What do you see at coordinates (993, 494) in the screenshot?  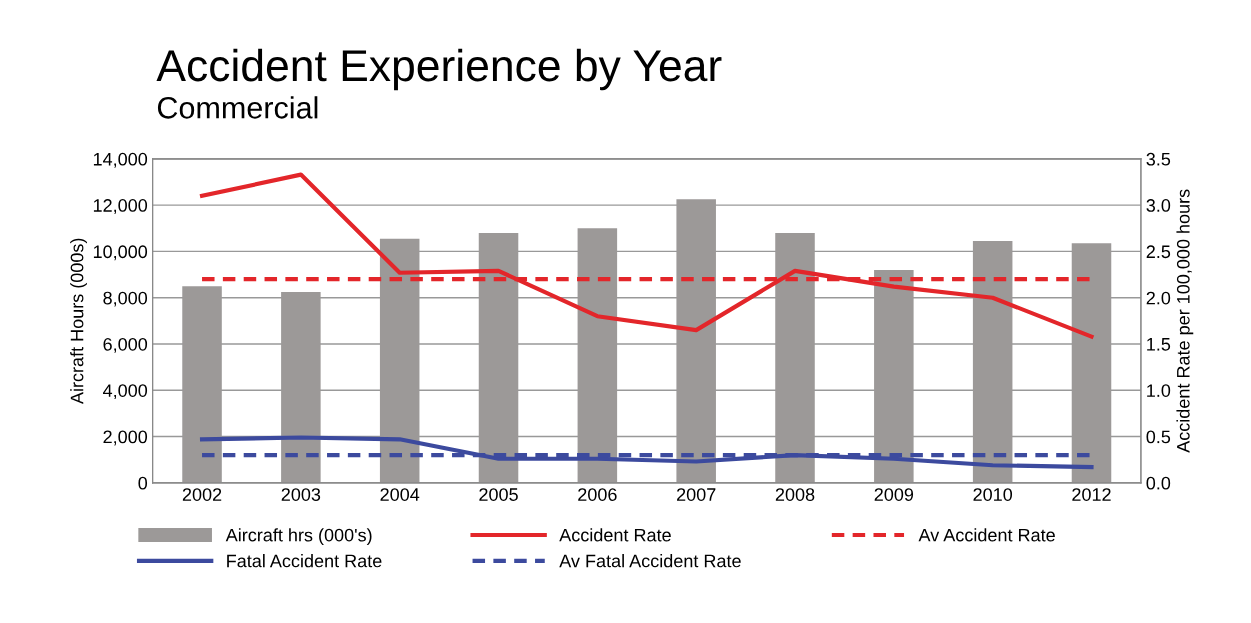 I see `x-tick-label: 2010` at bounding box center [993, 494].